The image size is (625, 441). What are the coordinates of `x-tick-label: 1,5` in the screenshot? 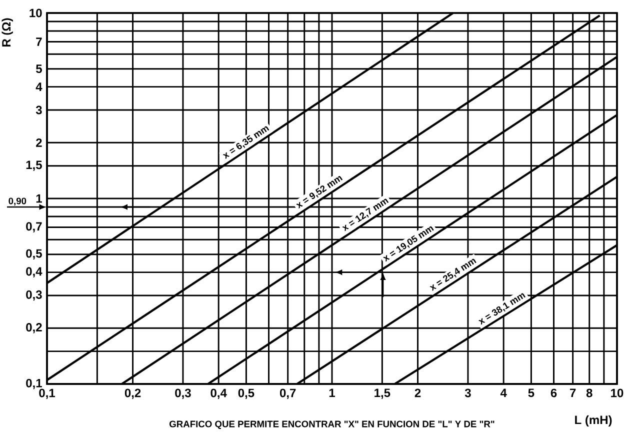 It's located at (382, 393).